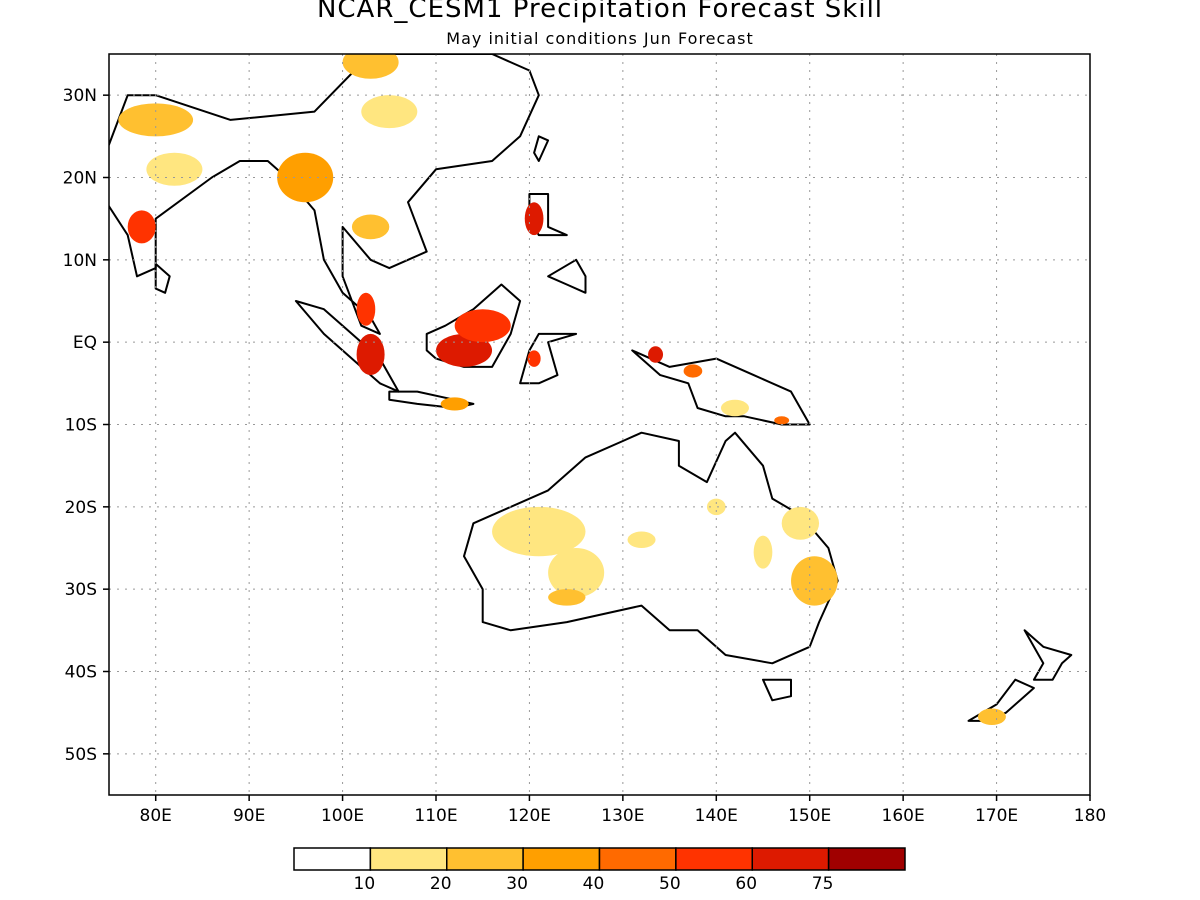 The width and height of the screenshot is (1200, 900). I want to click on lat-tick-label: 40S, so click(81, 673).